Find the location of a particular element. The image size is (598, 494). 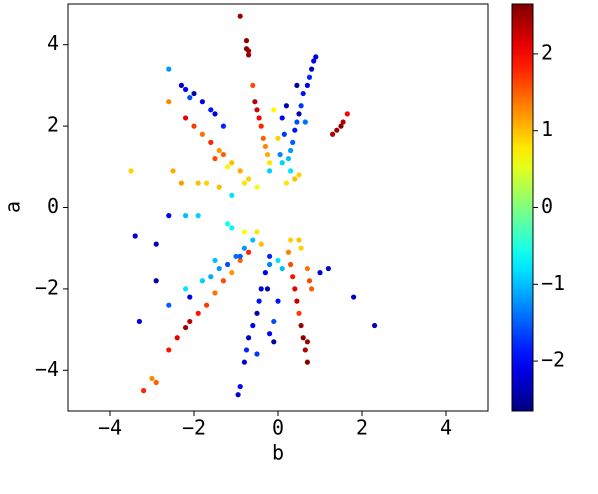

colorbar-tick-label: −1 is located at coordinates (553, 283).